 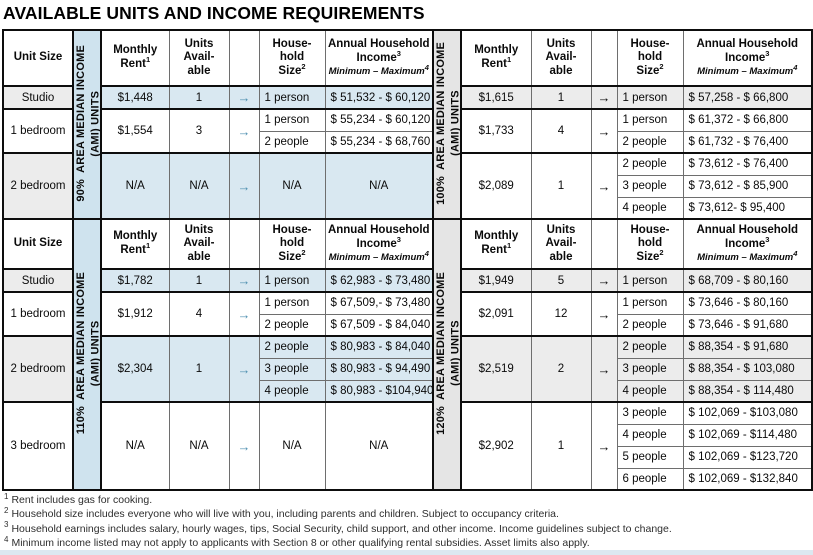 I want to click on income-range-cell: N/A, so click(x=379, y=446).